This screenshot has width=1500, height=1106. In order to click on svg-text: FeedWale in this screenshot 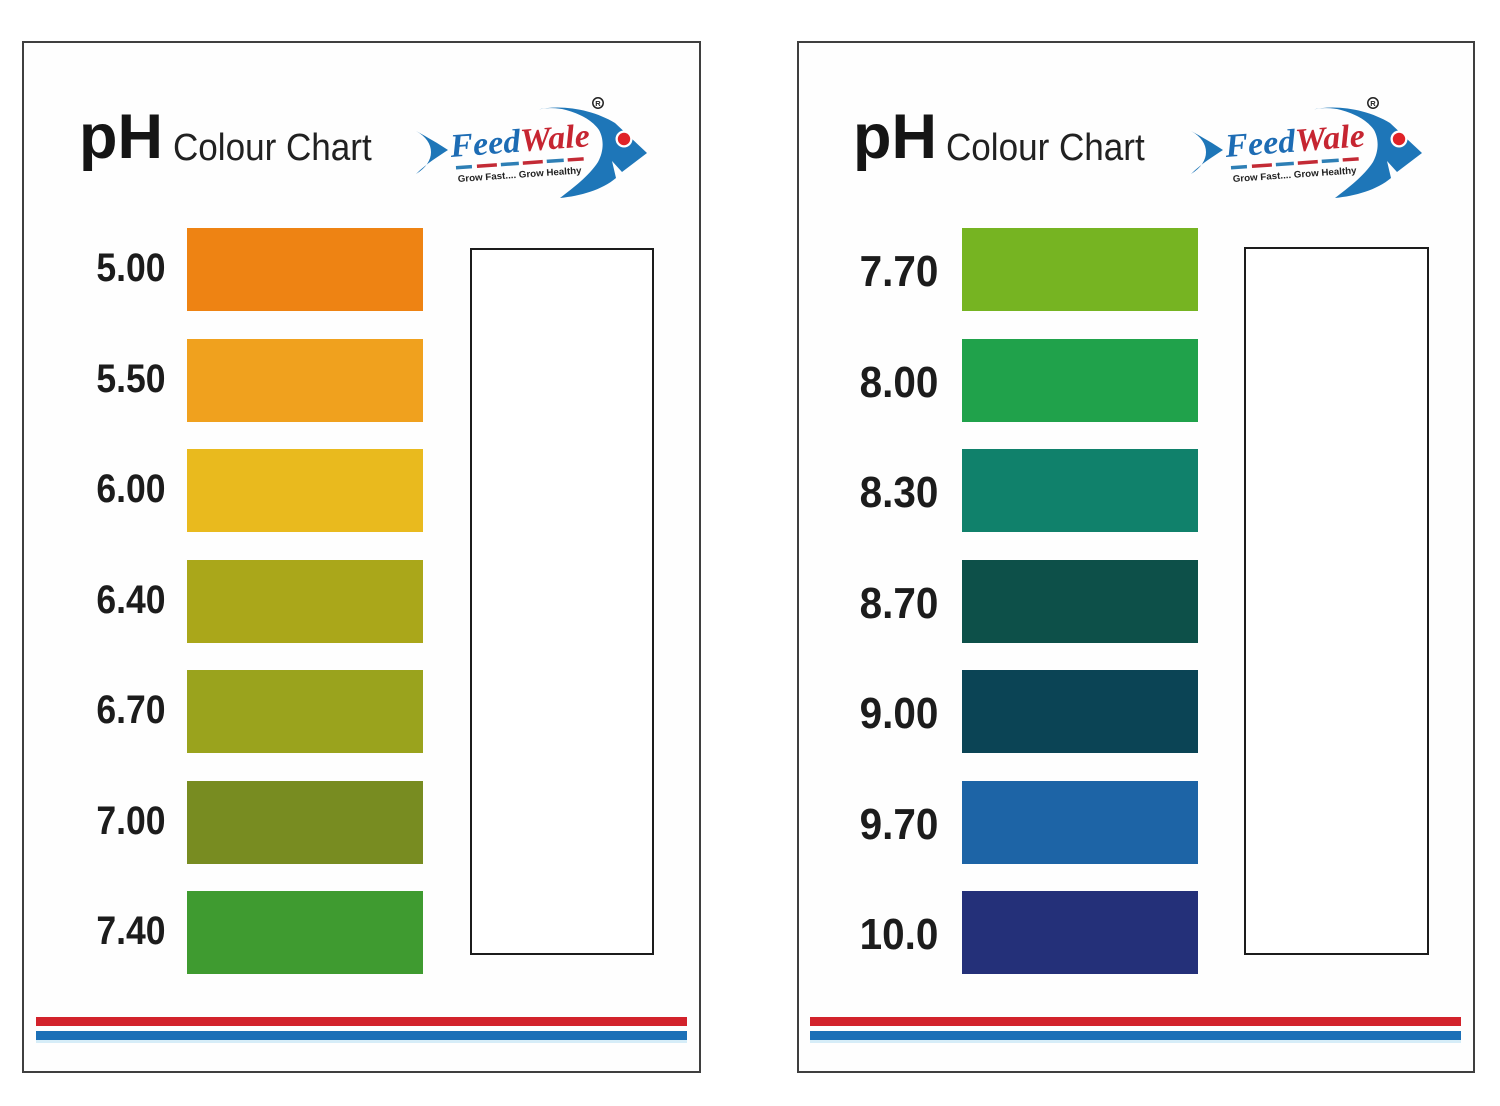, I will do `click(519, 141)`.